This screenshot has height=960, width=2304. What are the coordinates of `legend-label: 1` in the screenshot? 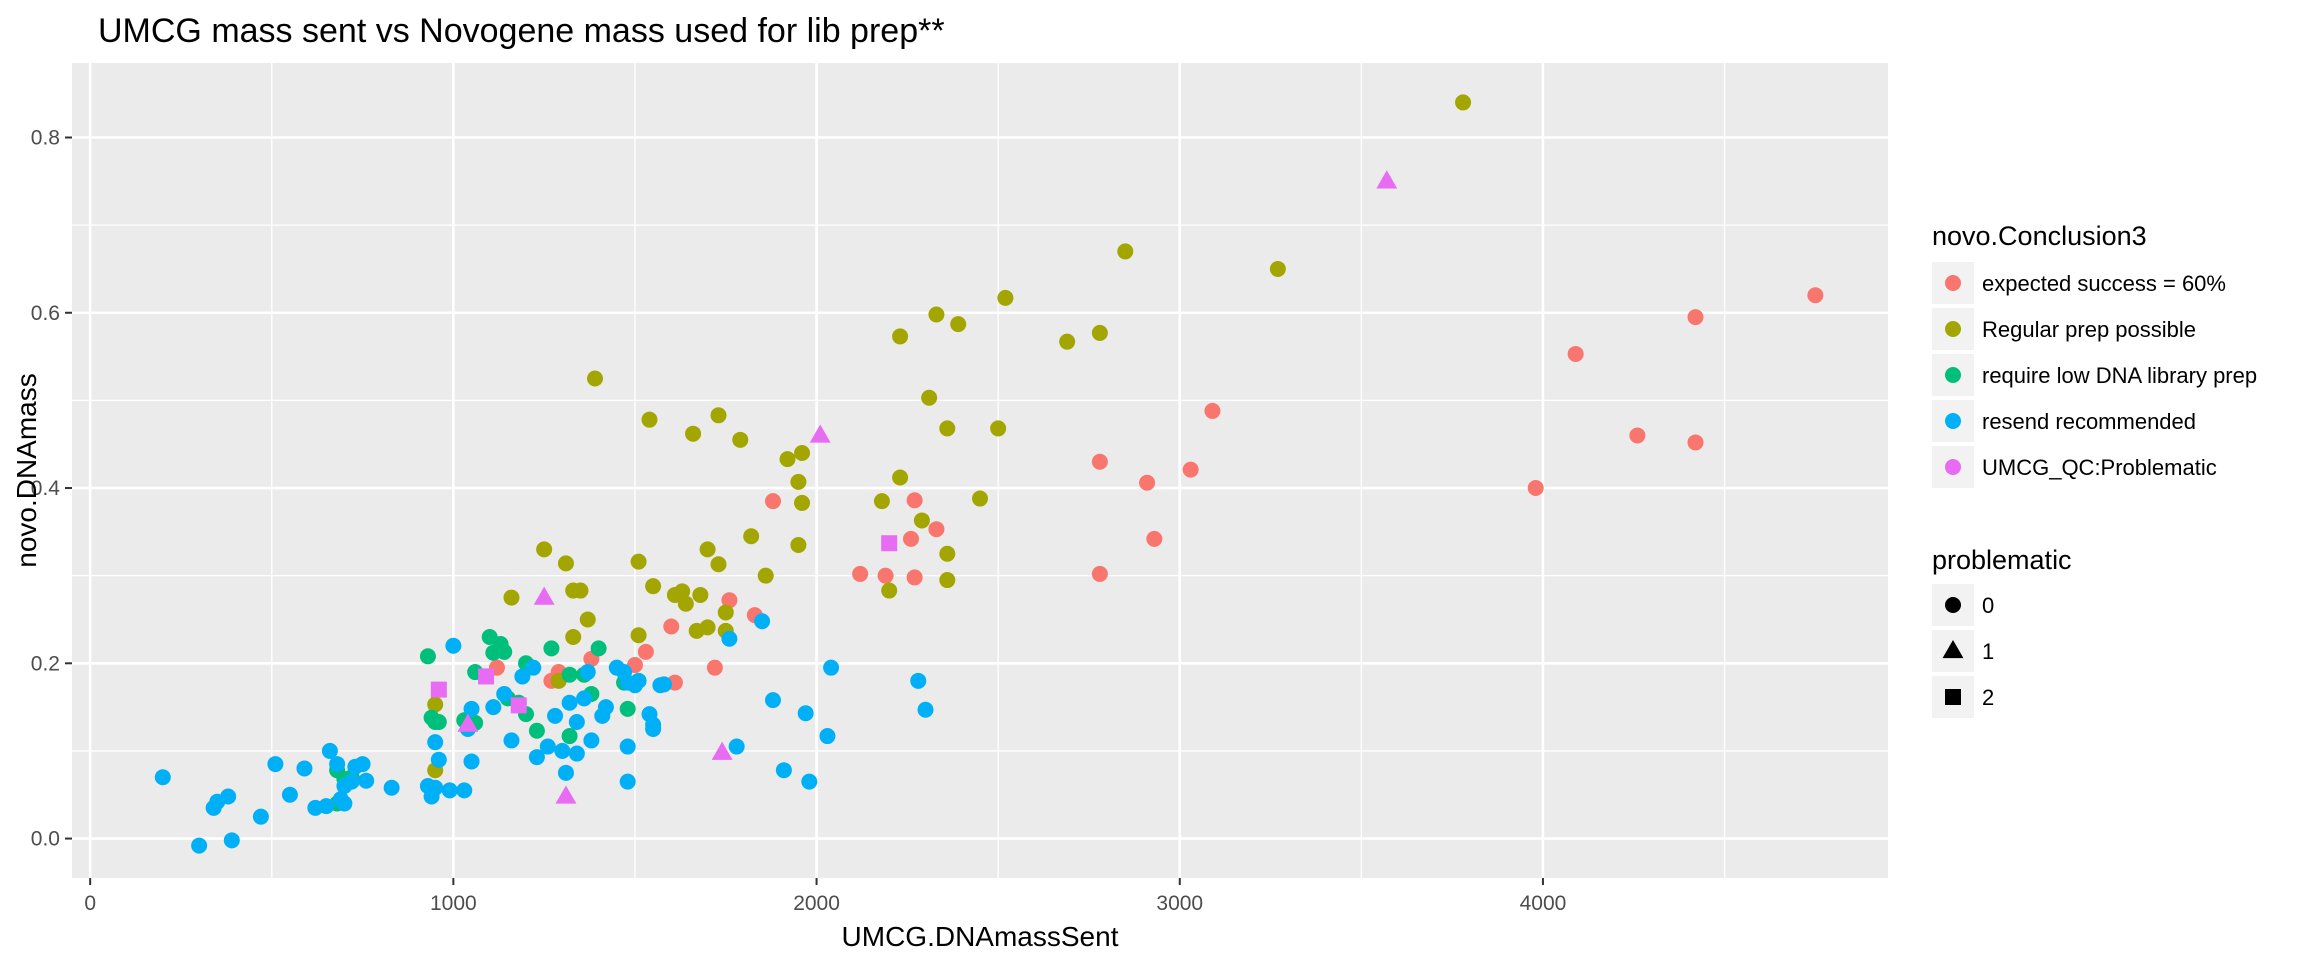 It's located at (1988, 651).